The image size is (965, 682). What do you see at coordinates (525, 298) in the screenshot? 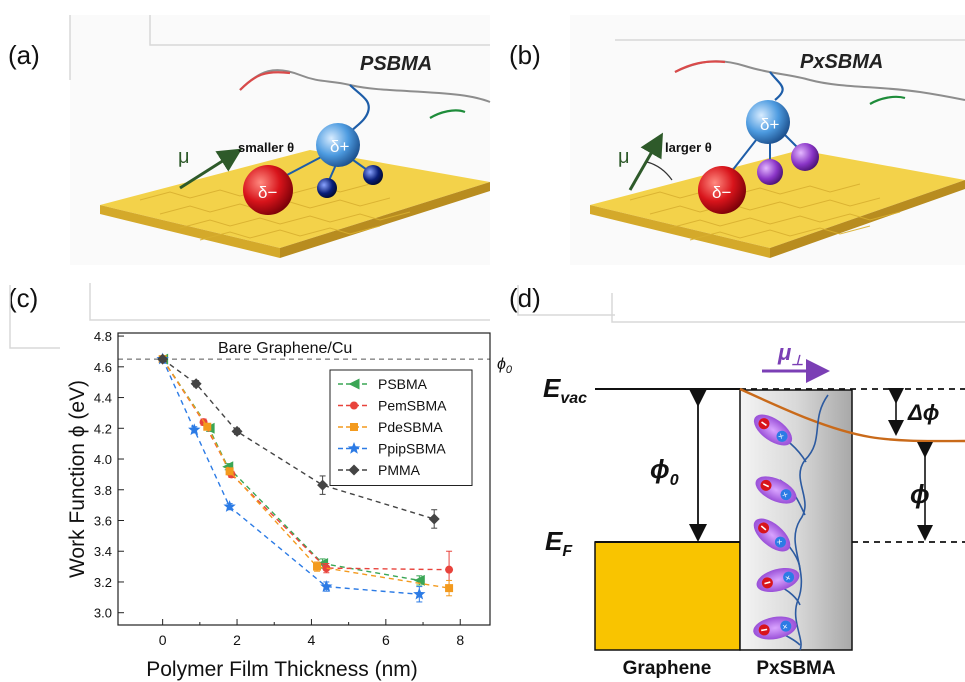
I see `panel-label-d: (d)` at bounding box center [525, 298].